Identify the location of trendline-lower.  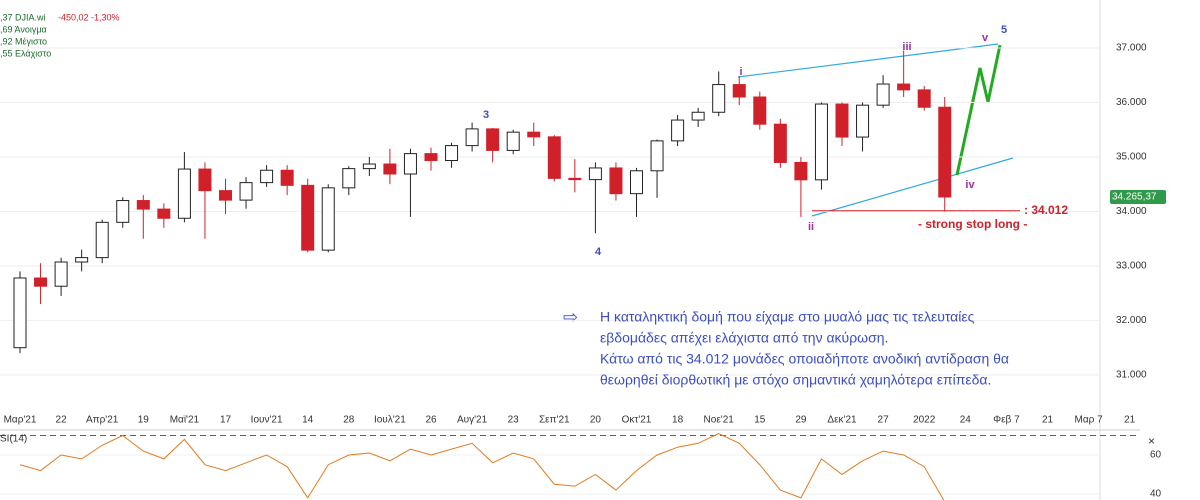
(912, 187).